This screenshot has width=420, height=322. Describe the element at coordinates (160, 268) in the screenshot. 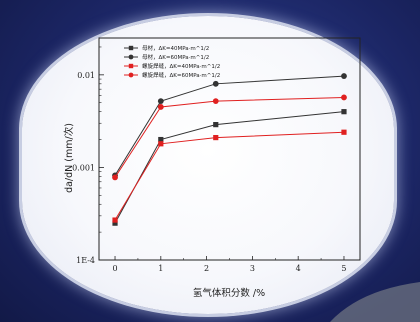

I see `x-tick-label: 1` at that location.